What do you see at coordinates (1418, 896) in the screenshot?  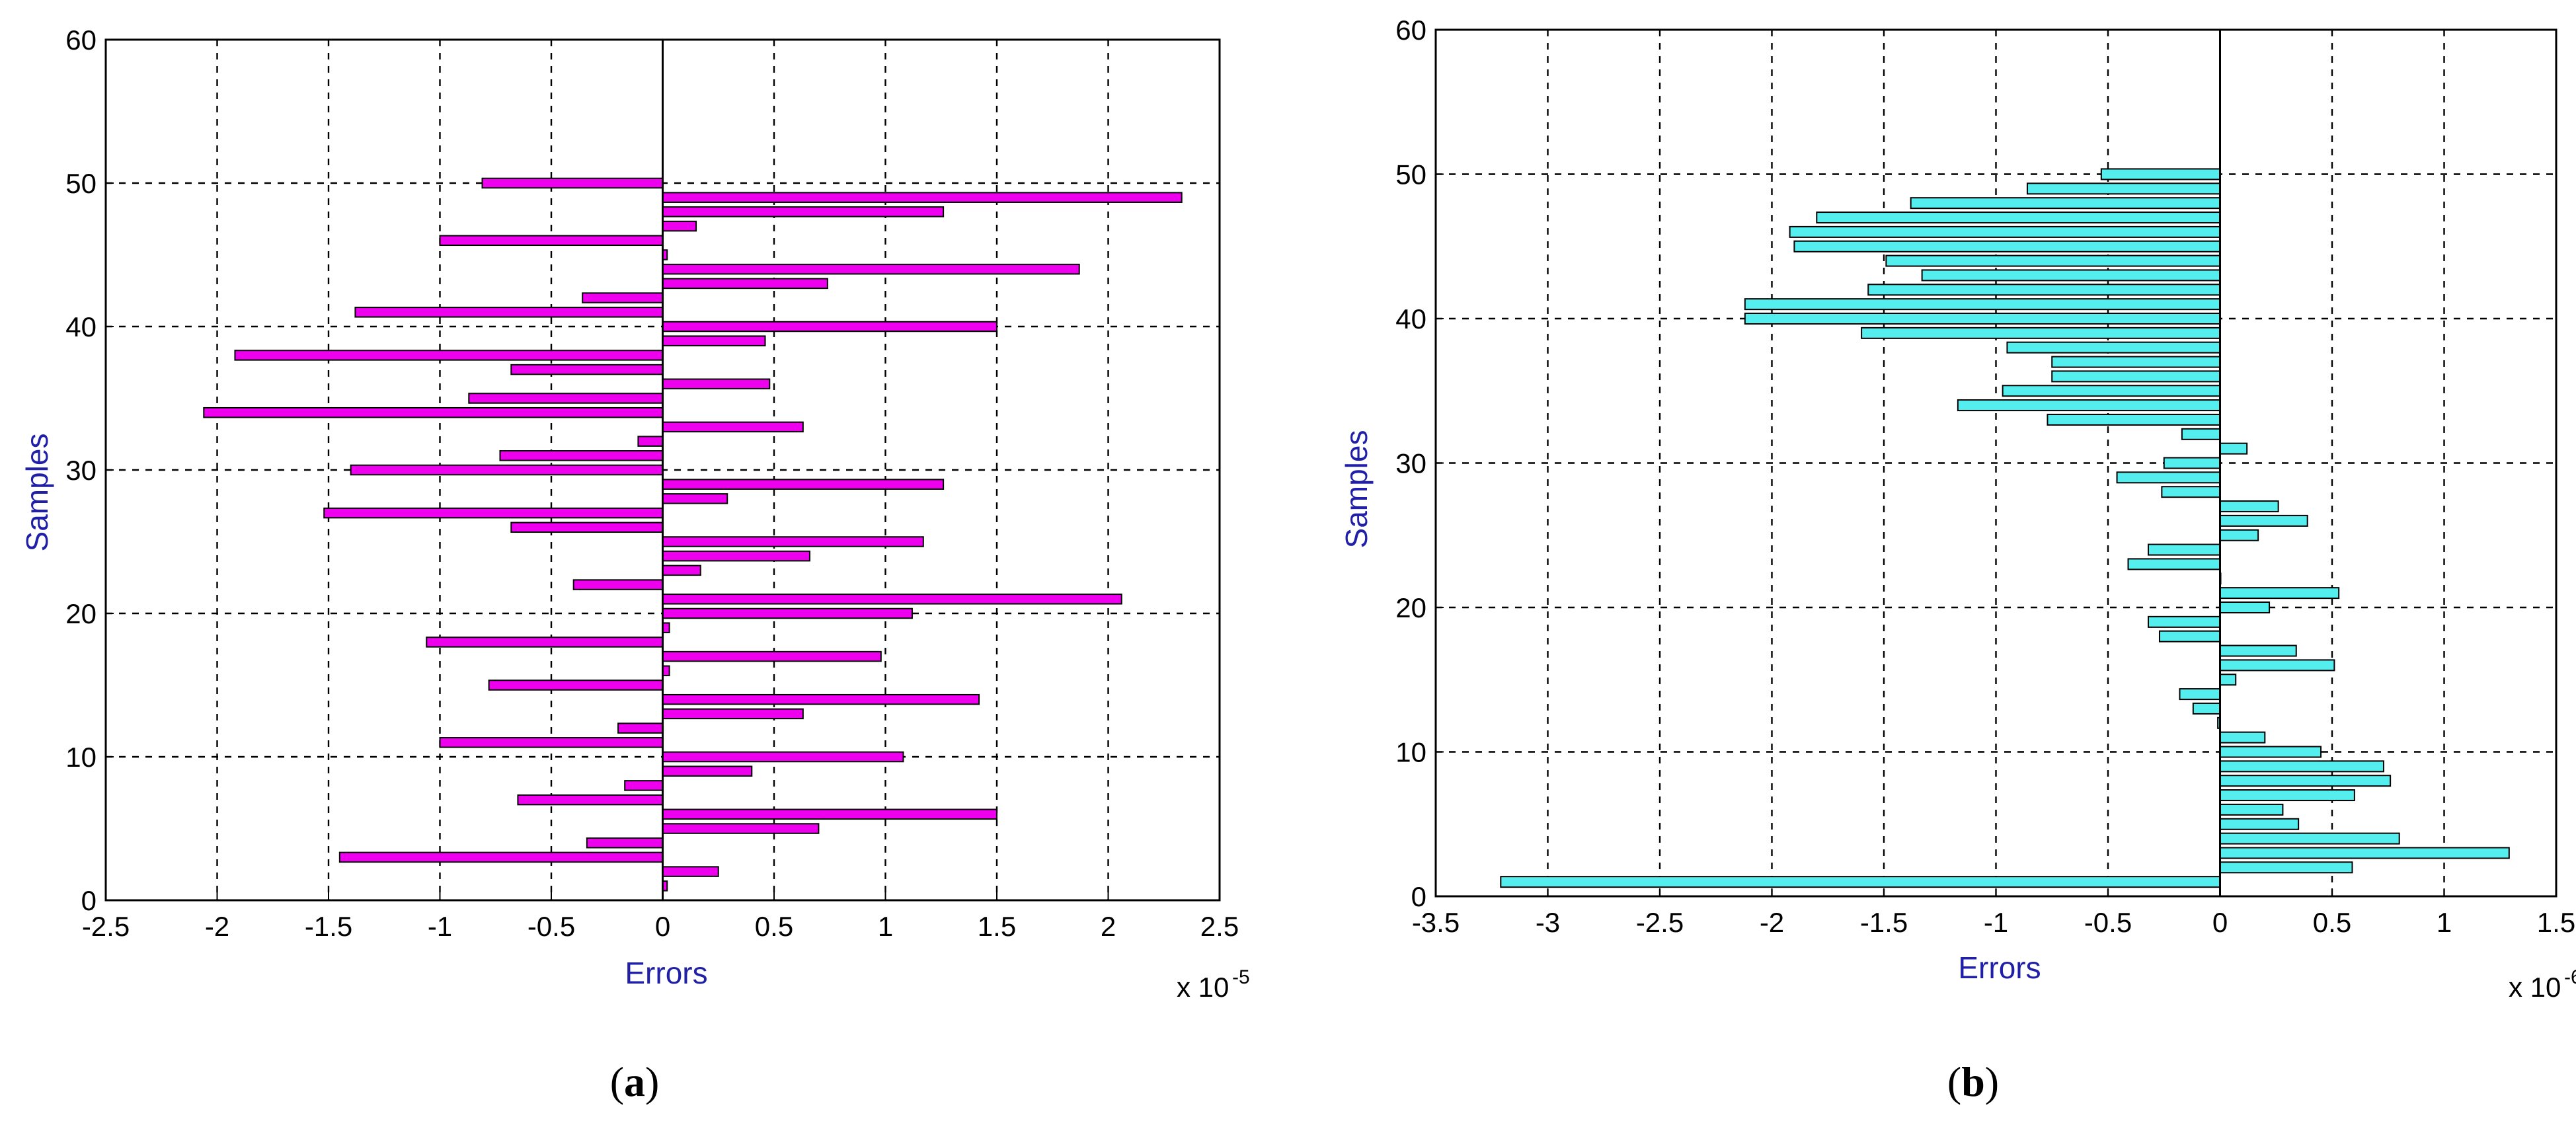 I see `y-tick-label: 0` at bounding box center [1418, 896].